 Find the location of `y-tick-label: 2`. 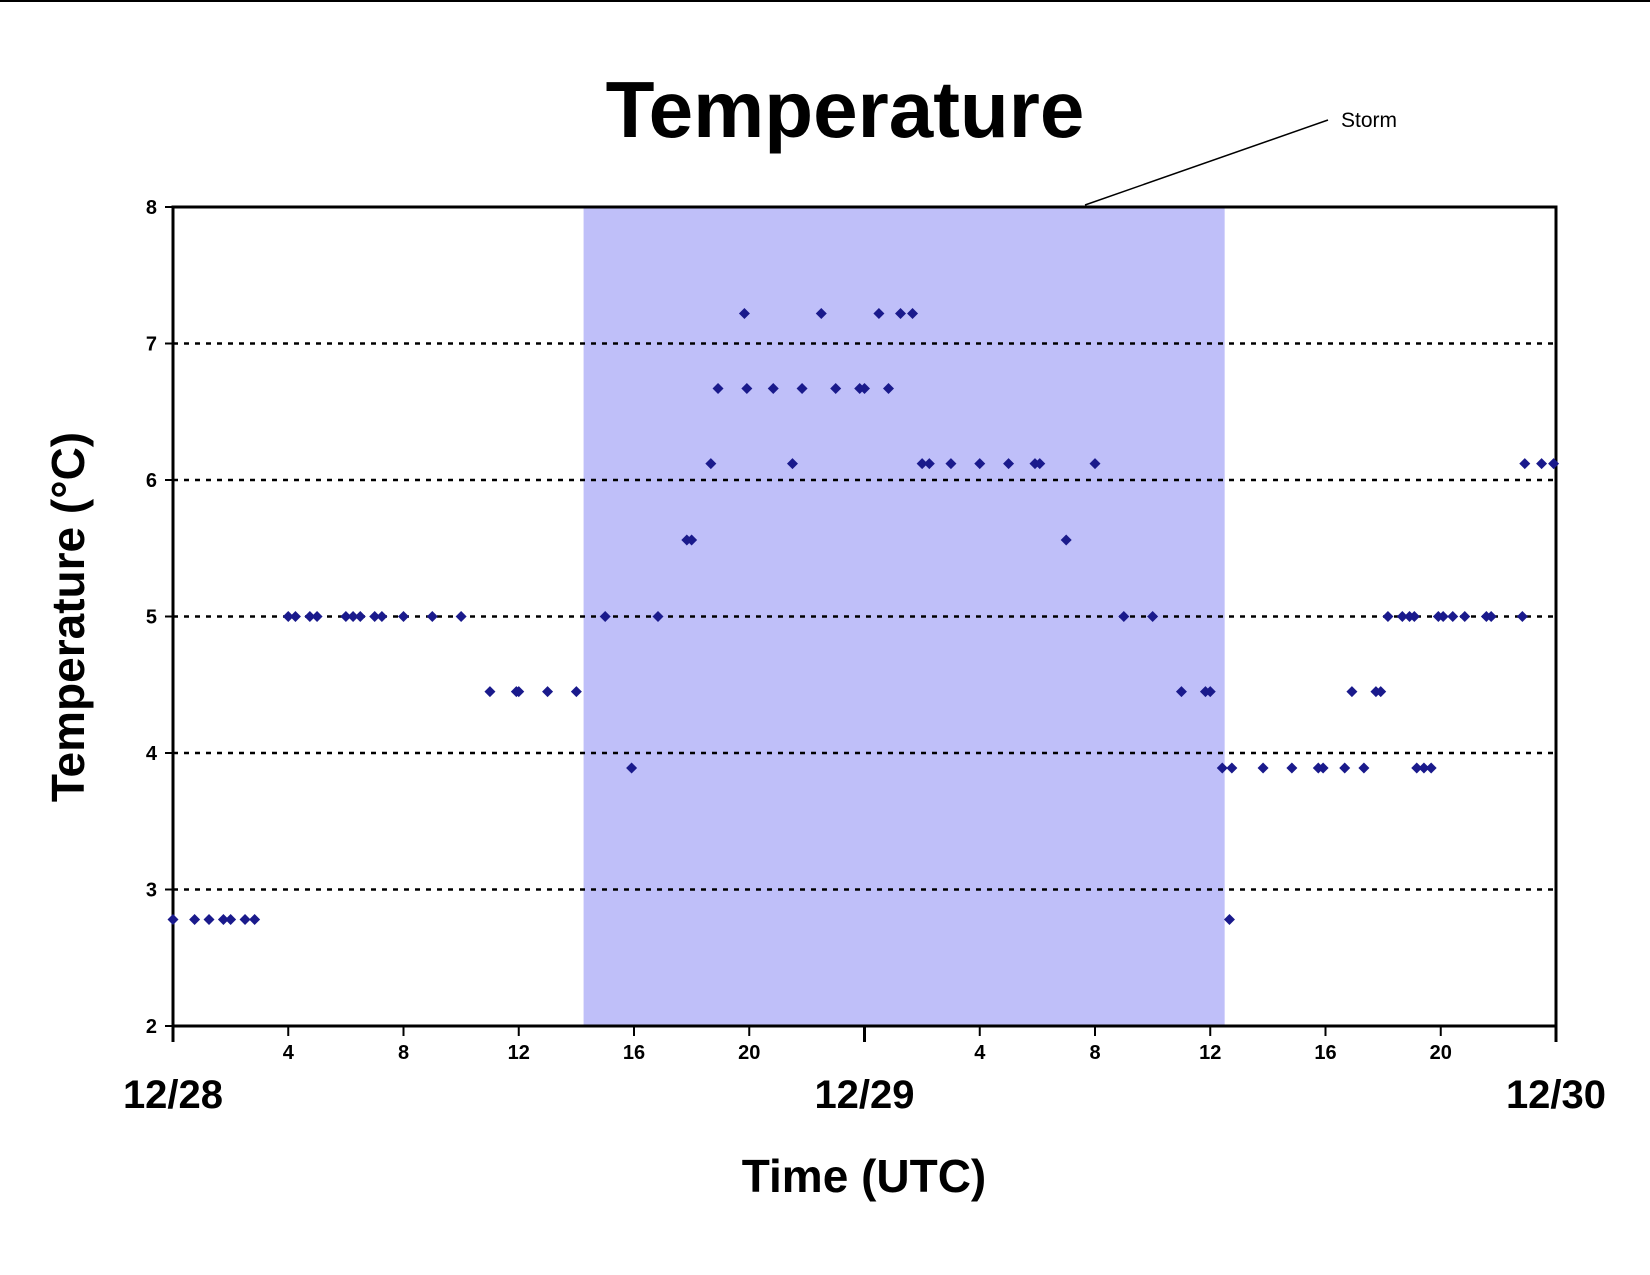

y-tick-label: 2 is located at coordinates (151, 1027).